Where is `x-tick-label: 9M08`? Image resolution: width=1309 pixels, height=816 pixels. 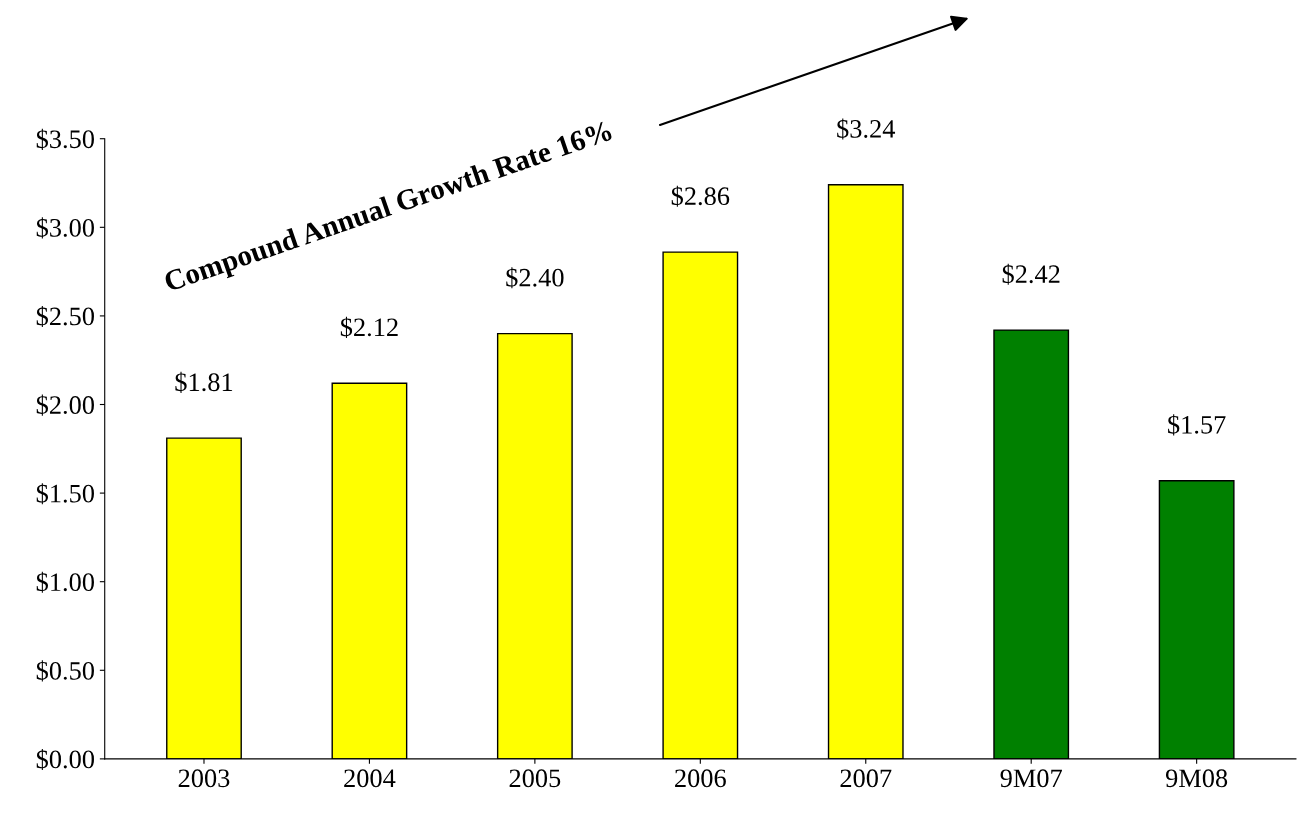
x-tick-label: 9M08 is located at coordinates (1196, 778).